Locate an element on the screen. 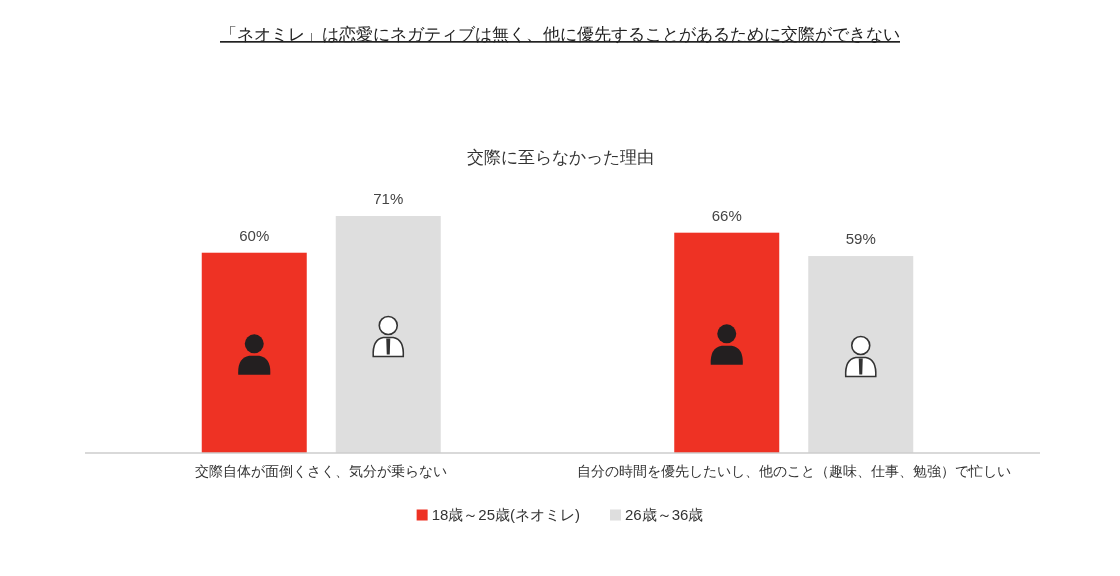  legend-label: 18歳～25歳(ネオミレ) is located at coordinates (505, 514).